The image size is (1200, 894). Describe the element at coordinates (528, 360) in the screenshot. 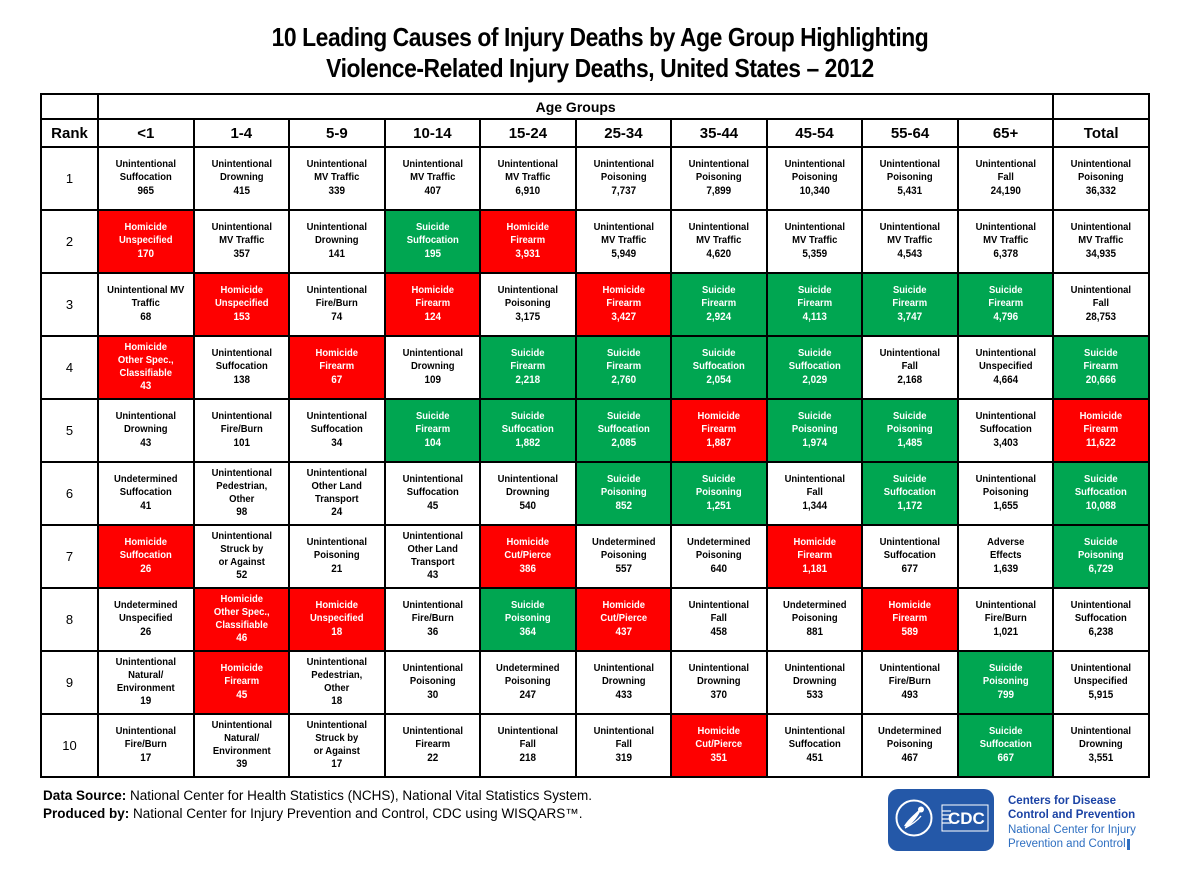

I see `cause-label: Suicide Firearm` at that location.